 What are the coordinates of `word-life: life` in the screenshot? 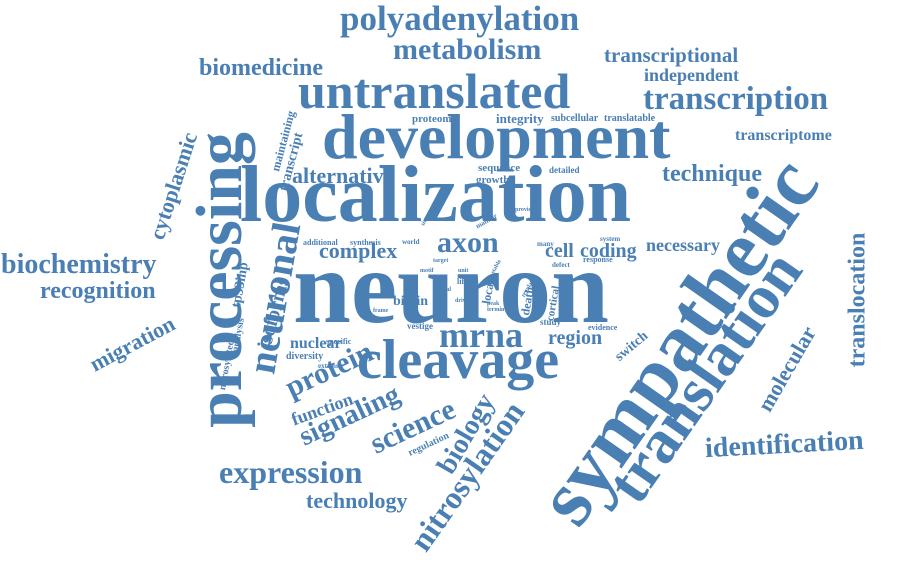 It's located at (462, 281).